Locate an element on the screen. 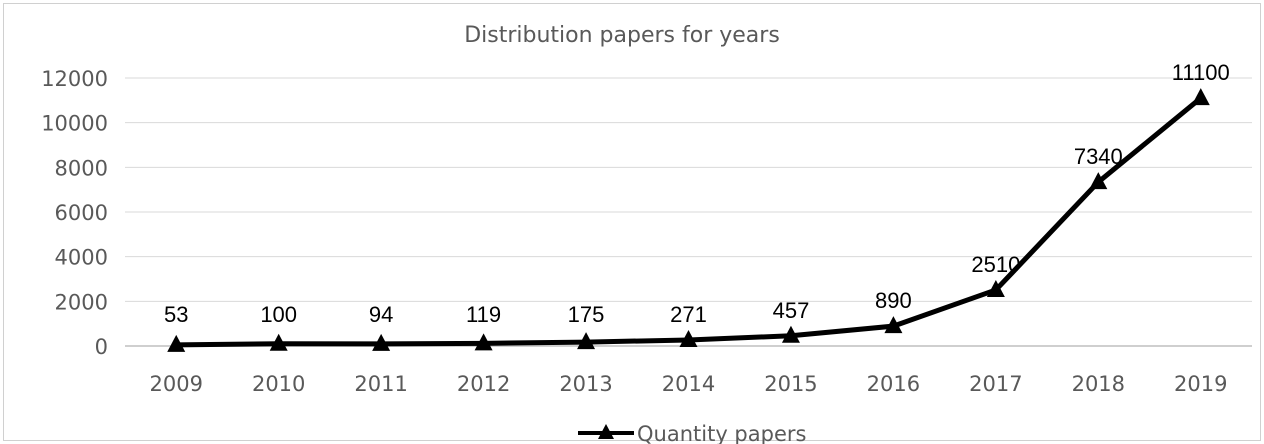  x-tick-label: 2017 is located at coordinates (995, 384).